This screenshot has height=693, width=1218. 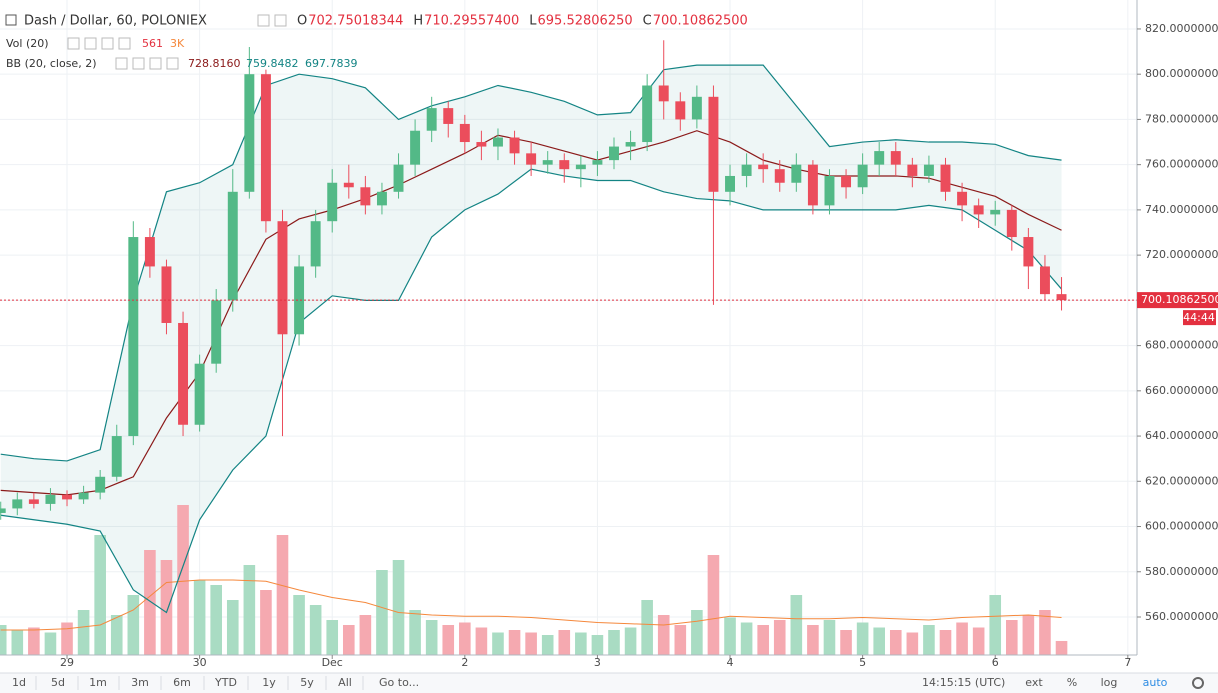 What do you see at coordinates (98, 682) in the screenshot?
I see `range-button: 1m` at bounding box center [98, 682].